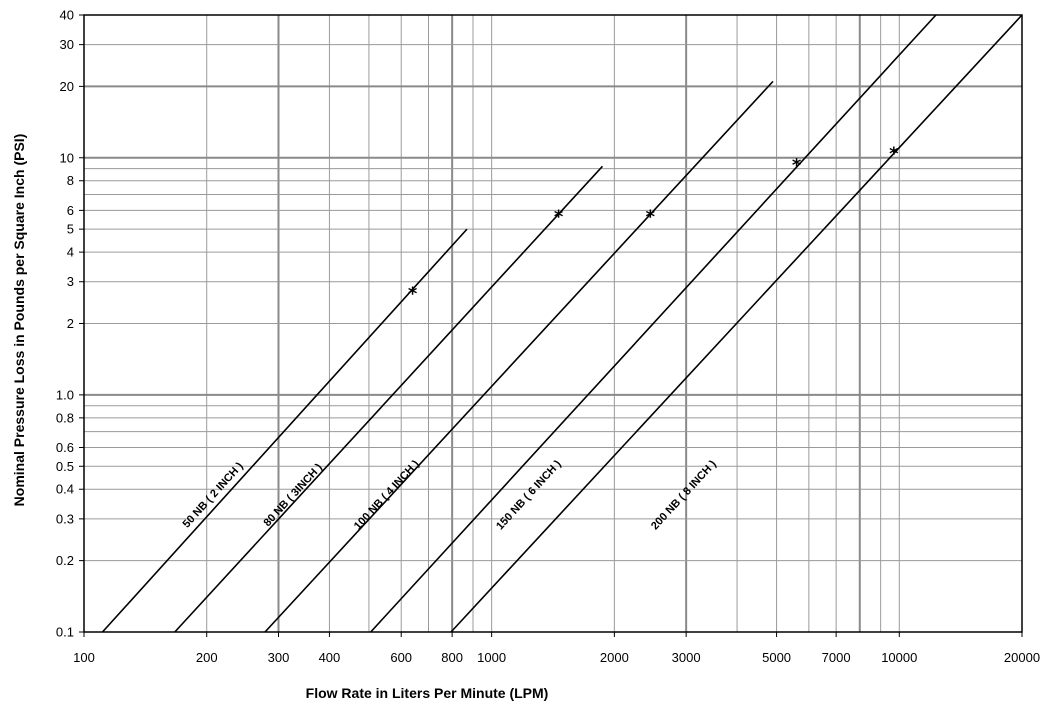 This screenshot has width=1046, height=710. Describe the element at coordinates (491, 657) in the screenshot. I see `x-tick-label: 1000` at that location.